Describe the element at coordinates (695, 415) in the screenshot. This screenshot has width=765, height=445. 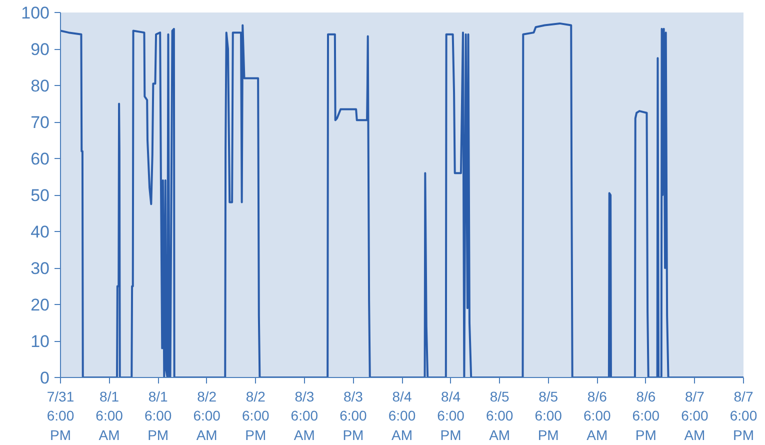
I see `x-tick-label: 8/7 6:00 AM` at that location.